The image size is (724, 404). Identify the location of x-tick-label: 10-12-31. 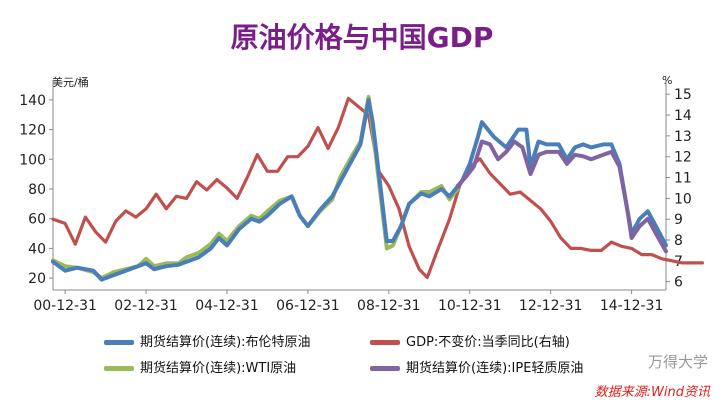
(470, 306).